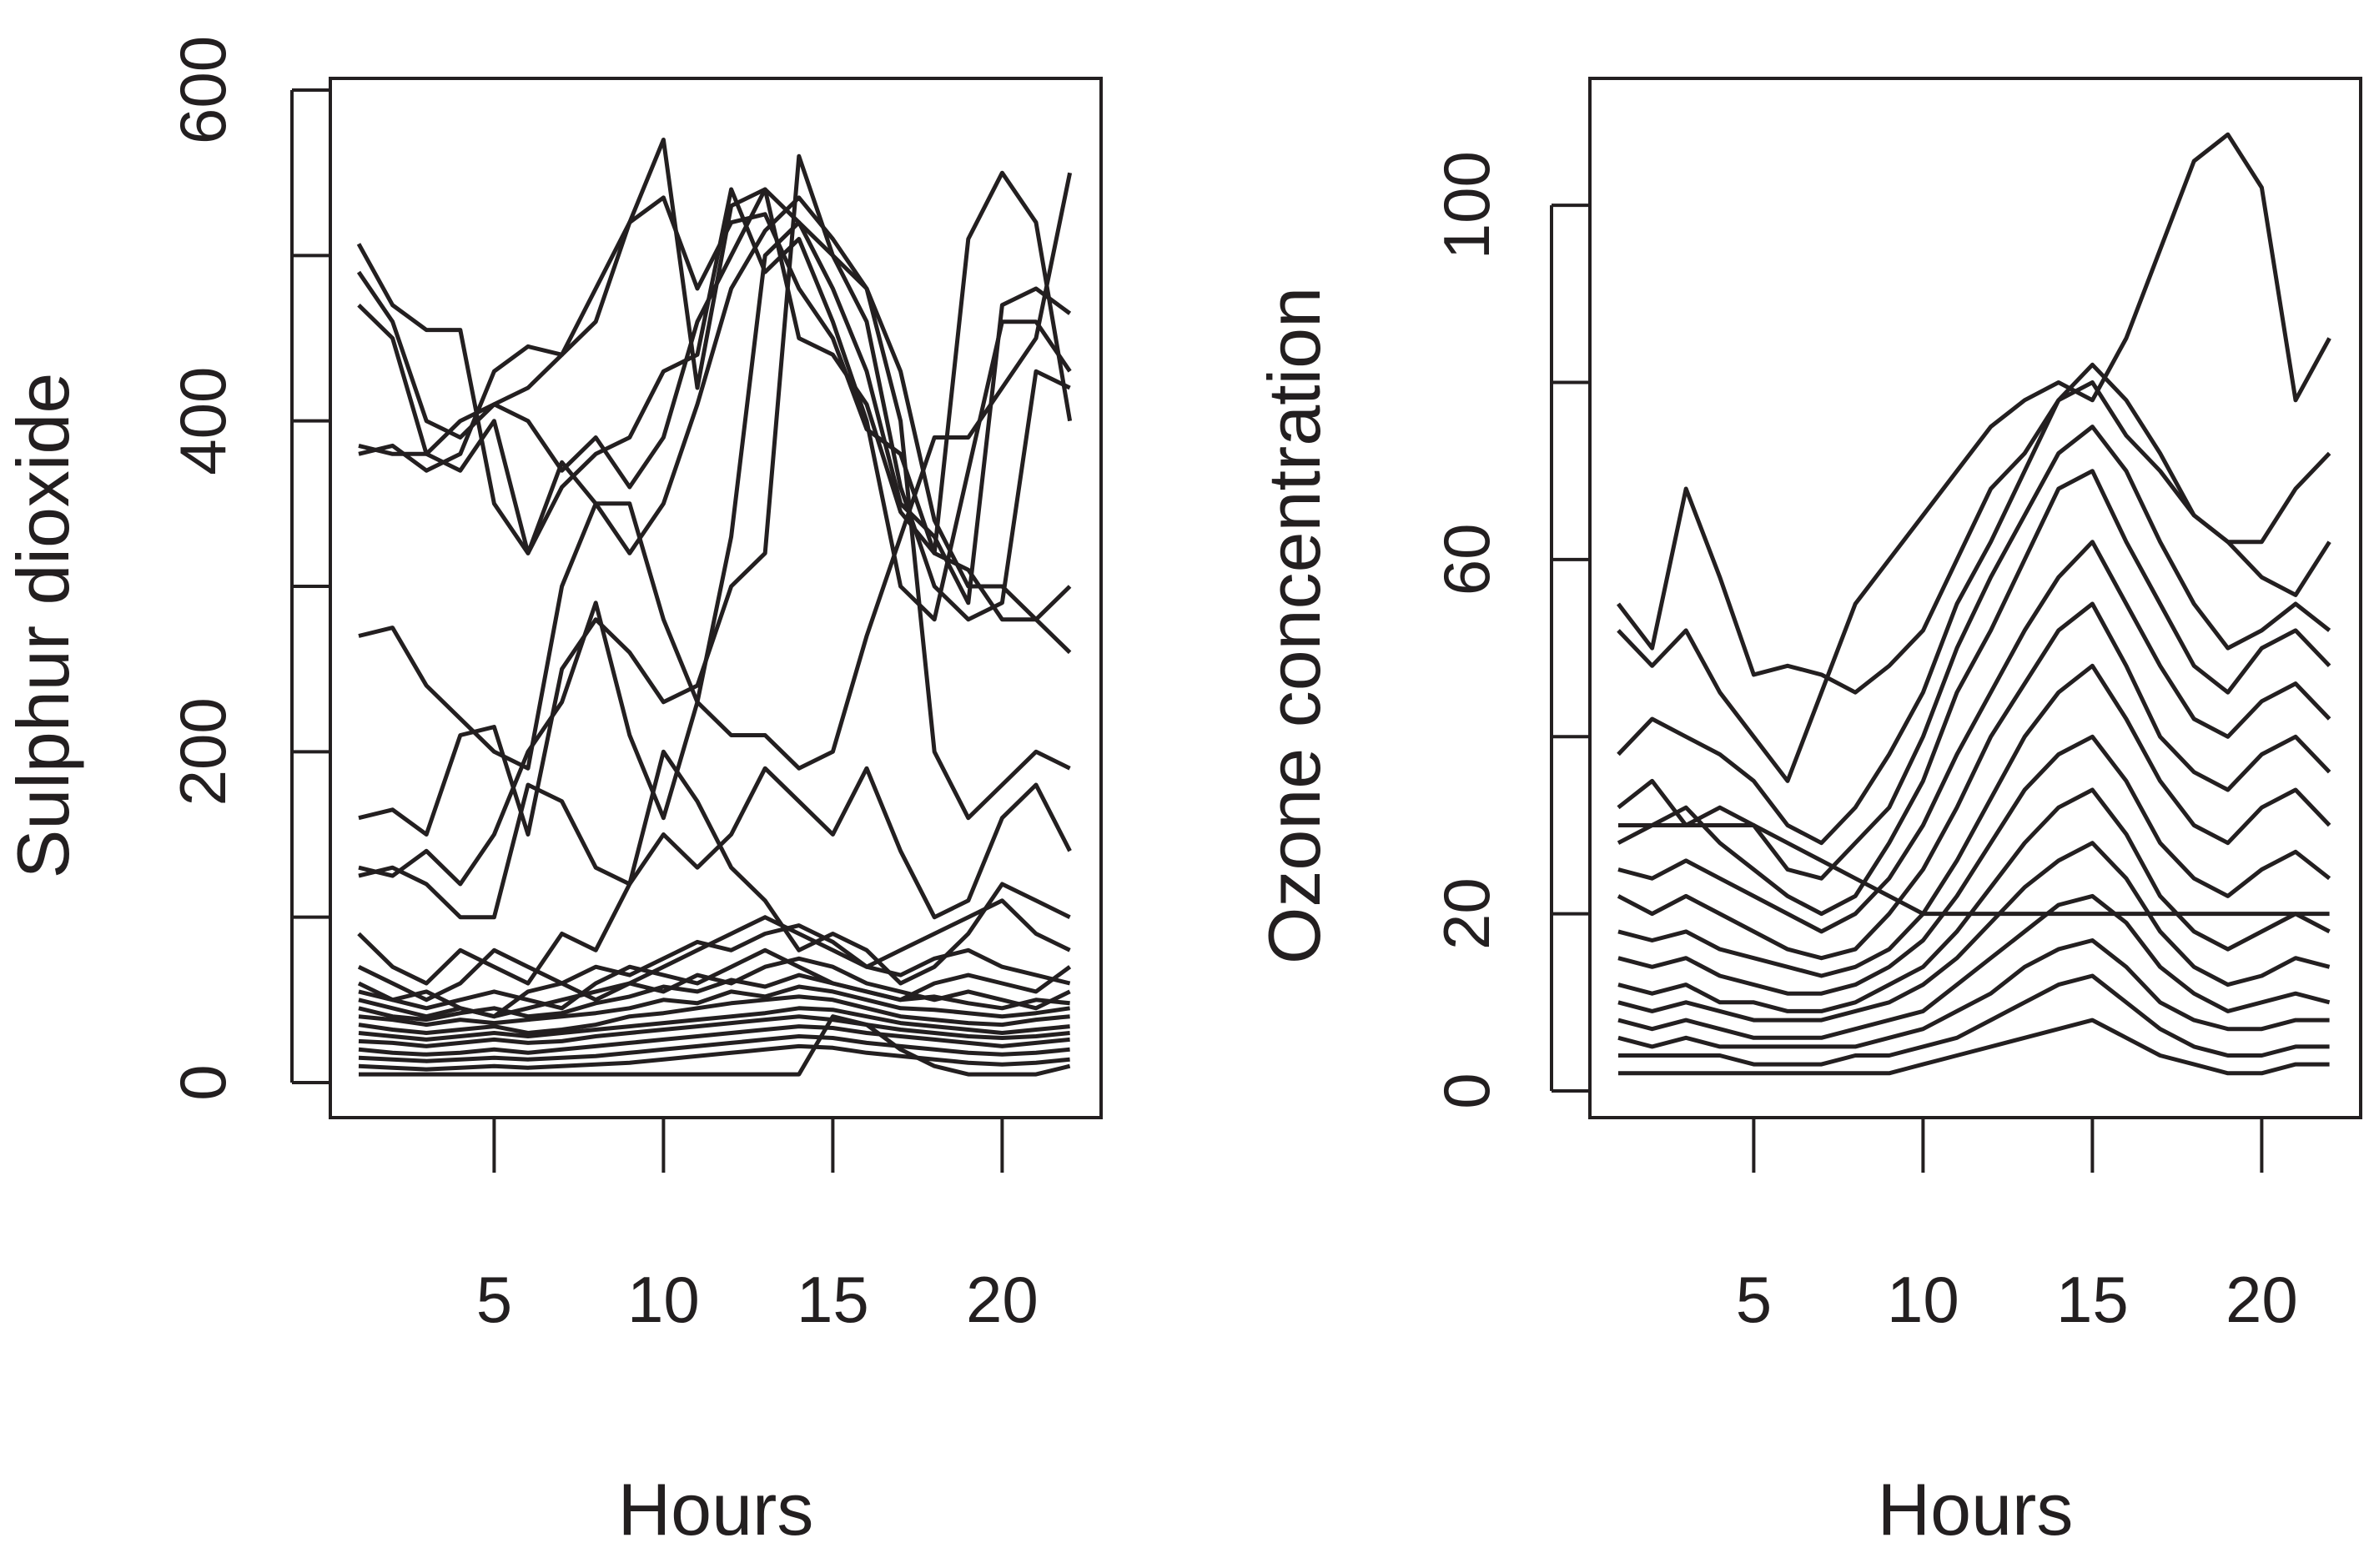 The width and height of the screenshot is (2374, 1568). I want to click on y-tick-label: 100, so click(1466, 205).